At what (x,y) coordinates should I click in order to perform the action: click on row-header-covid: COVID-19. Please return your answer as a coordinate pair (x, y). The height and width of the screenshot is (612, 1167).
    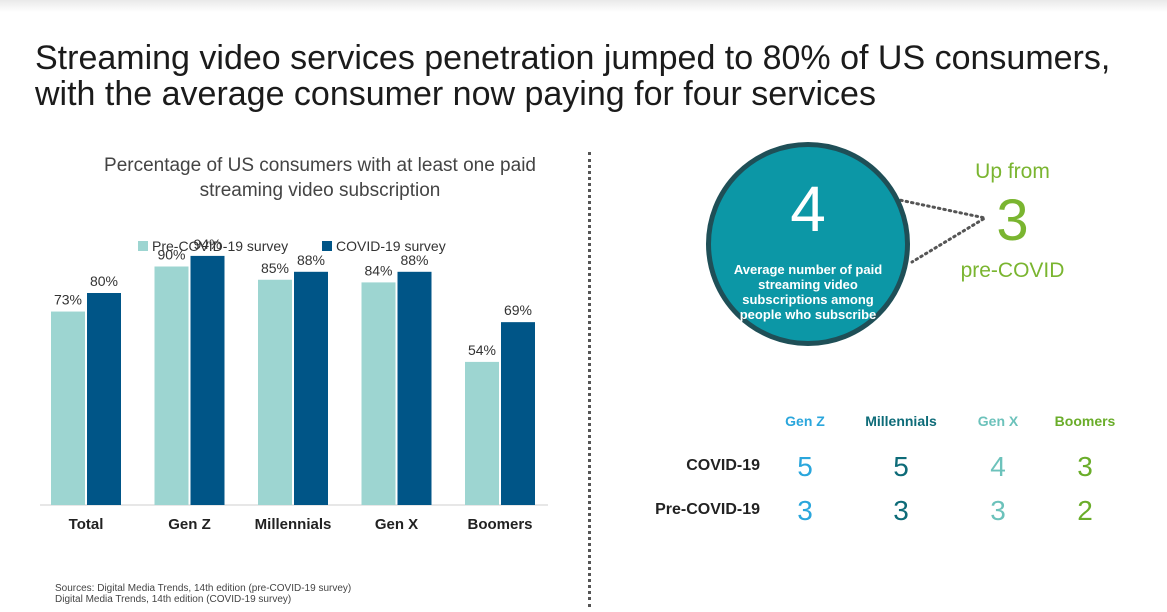
    Looking at the image, I should click on (723, 465).